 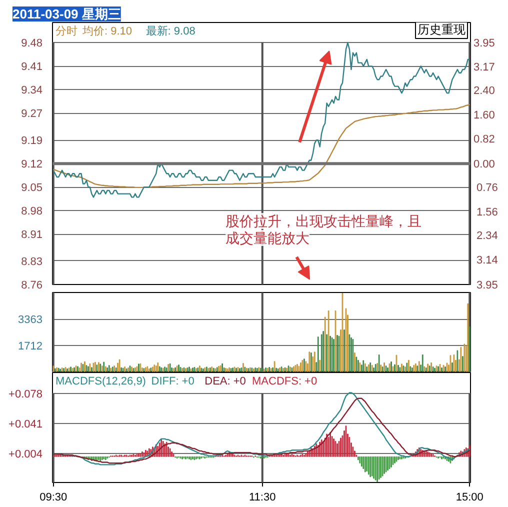 What do you see at coordinates (25, 394) in the screenshot?
I see `y-tick-label: +0.078` at bounding box center [25, 394].